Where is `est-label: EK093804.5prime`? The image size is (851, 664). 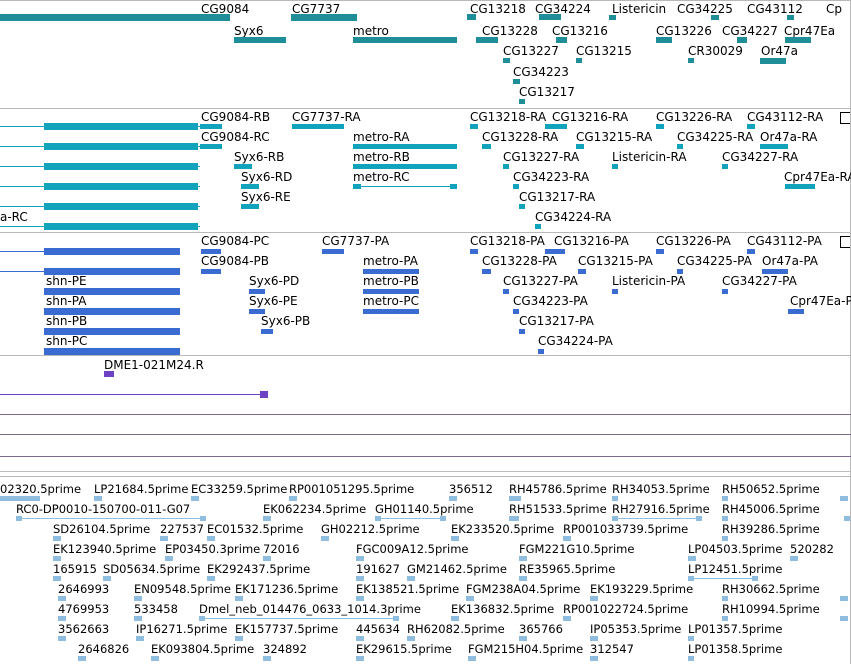 est-label: EK093804.5prime is located at coordinates (203, 649).